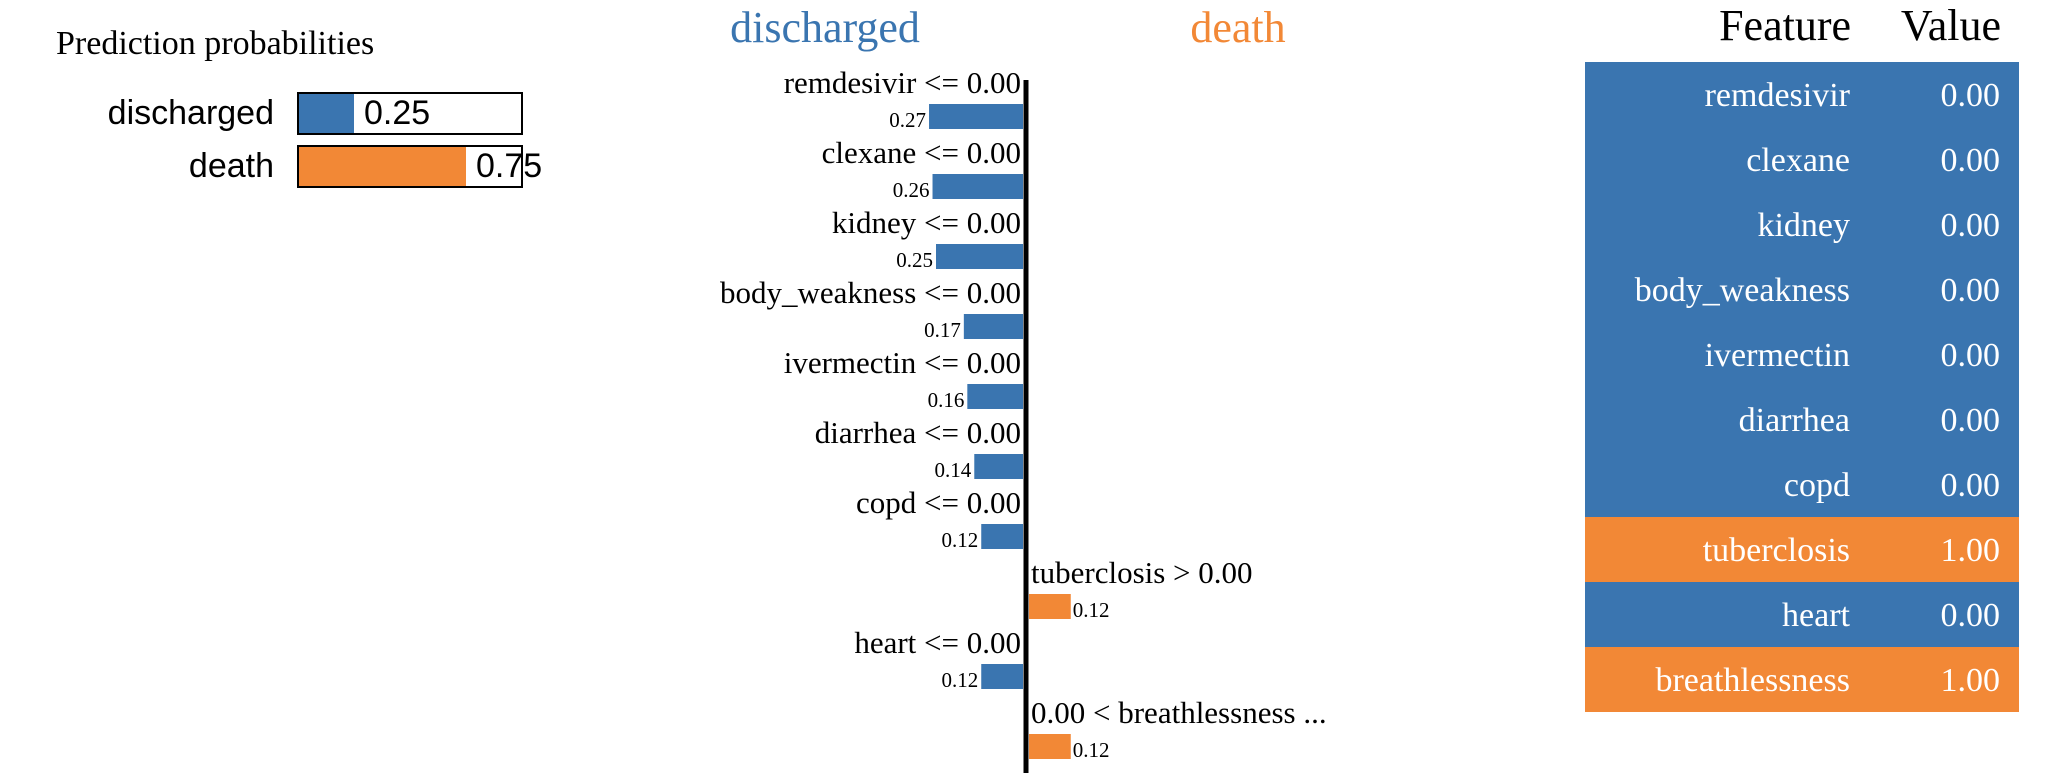 The height and width of the screenshot is (773, 2070). Describe the element at coordinates (1971, 160) in the screenshot. I see `table-cell-value-clexane: 0.00` at that location.